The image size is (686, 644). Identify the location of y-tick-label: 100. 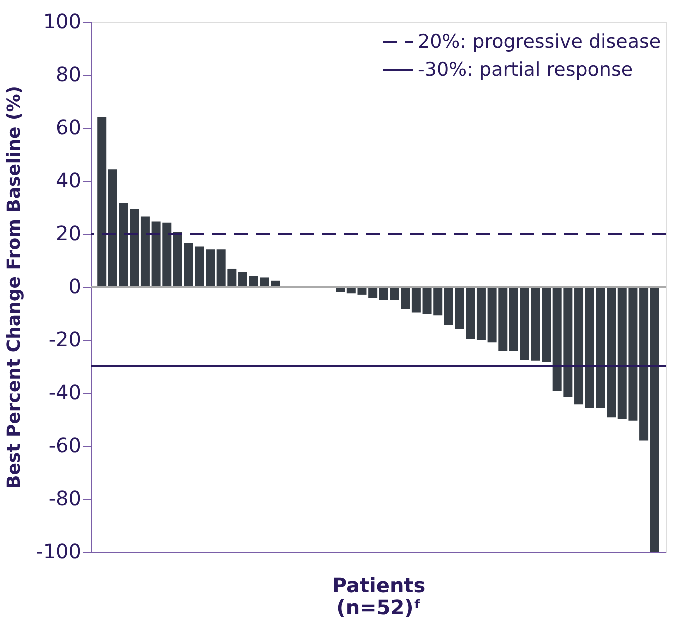
(62, 22).